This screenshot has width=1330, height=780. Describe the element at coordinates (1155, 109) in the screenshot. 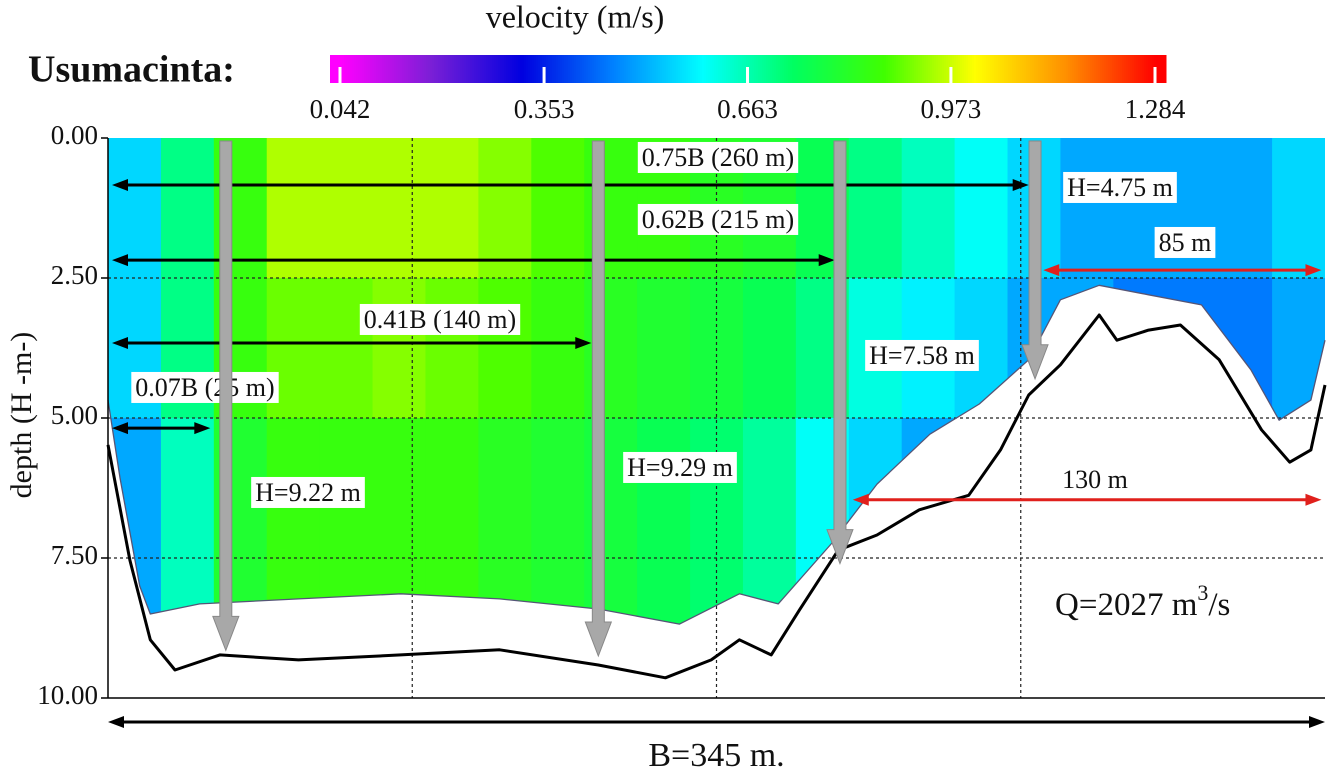

I see `colorbar-tick-label: 1.284` at that location.